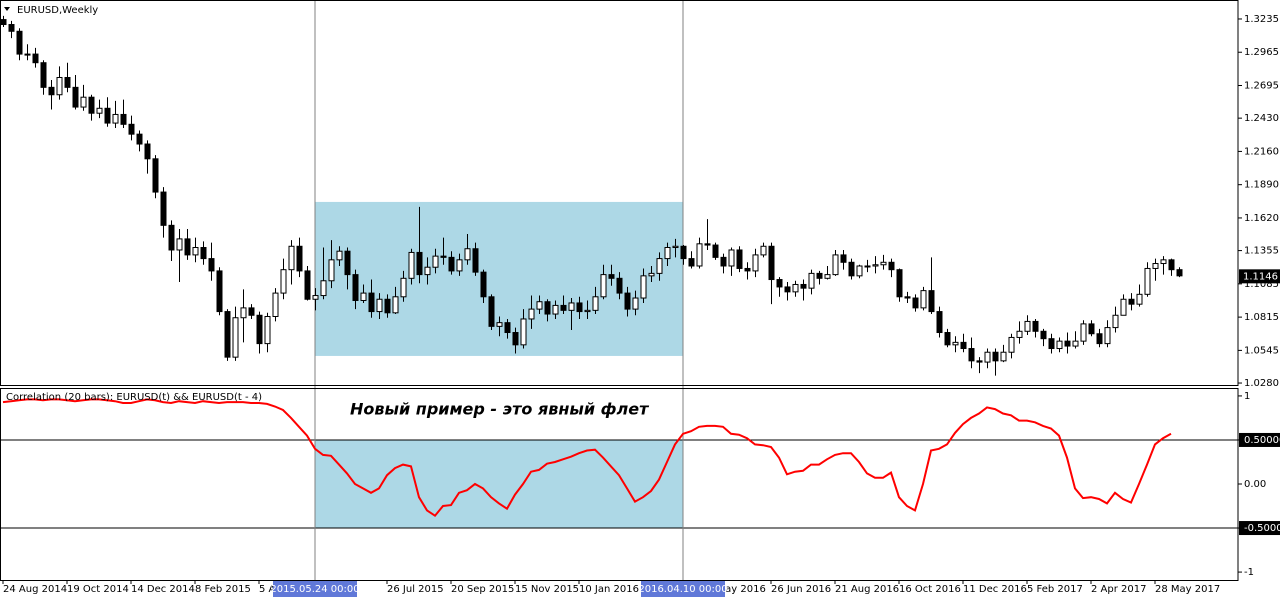  Describe the element at coordinates (1118, 589) in the screenshot. I see `x-tick-label: 2 Apr 2017` at that location.